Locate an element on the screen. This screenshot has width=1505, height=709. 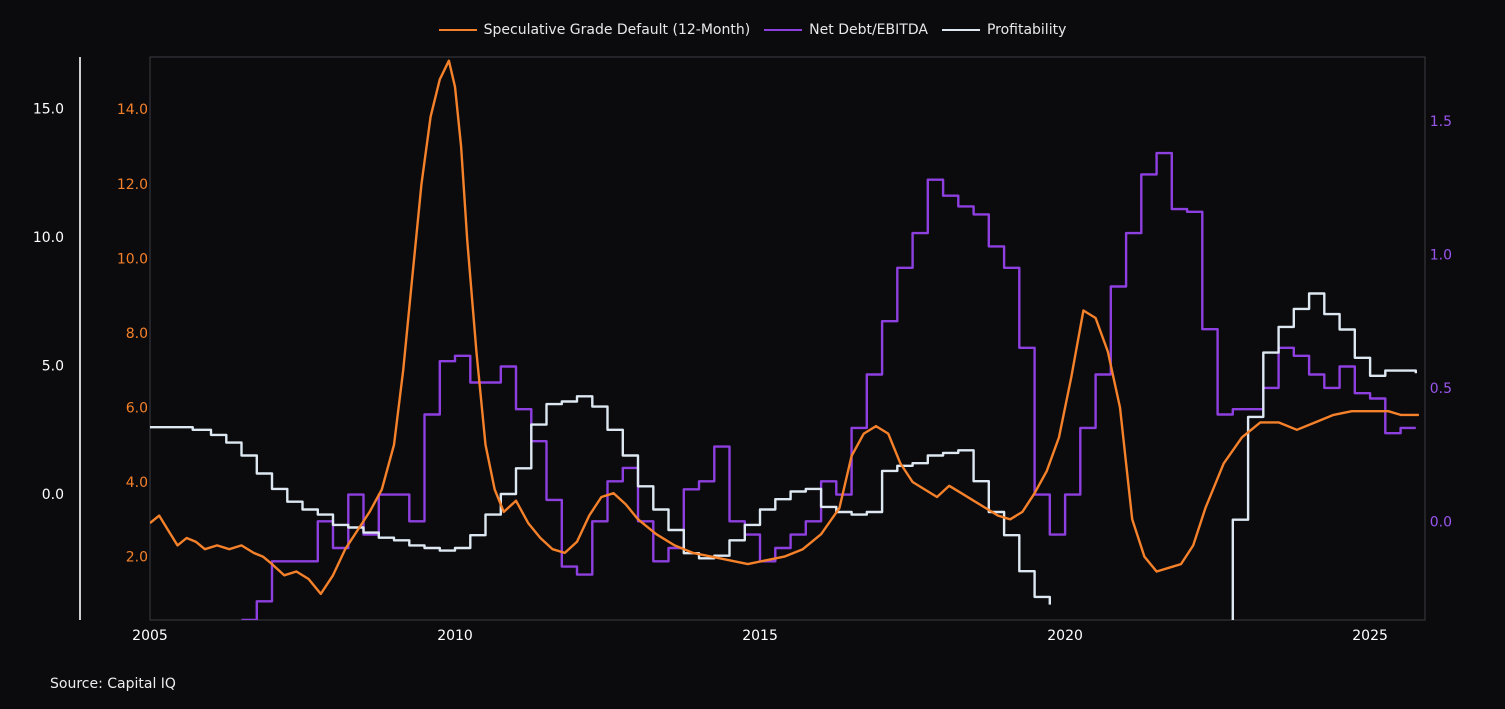
left-inner-tick-label: 8.0 is located at coordinates (137, 334).